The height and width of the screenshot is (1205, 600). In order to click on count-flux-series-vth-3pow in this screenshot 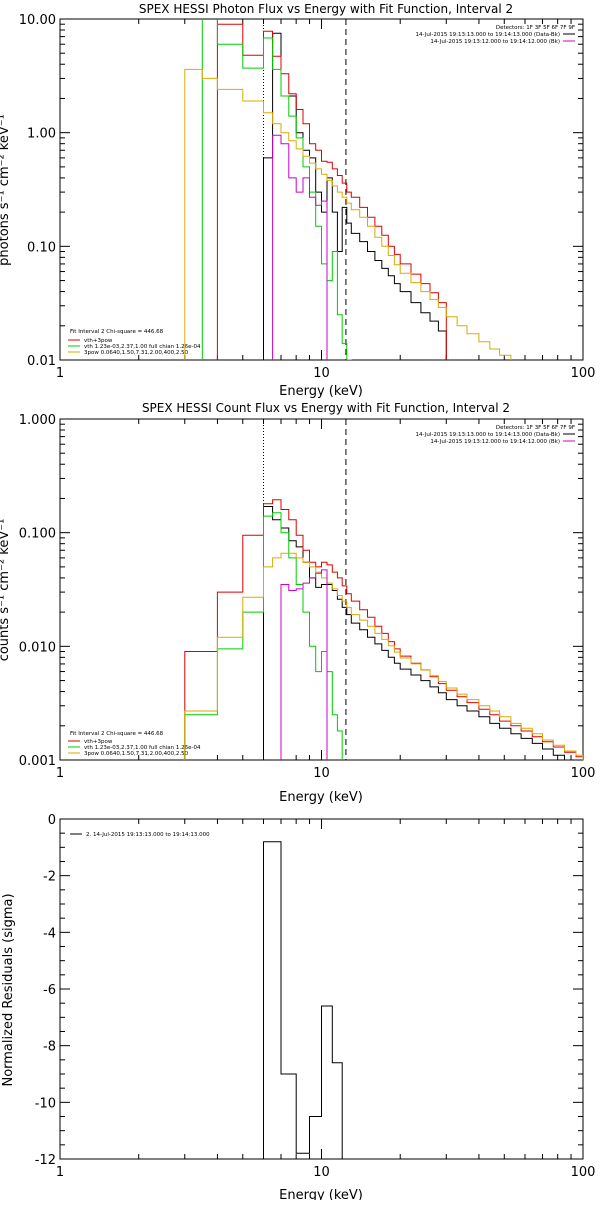, I will do `click(383, 629)`.